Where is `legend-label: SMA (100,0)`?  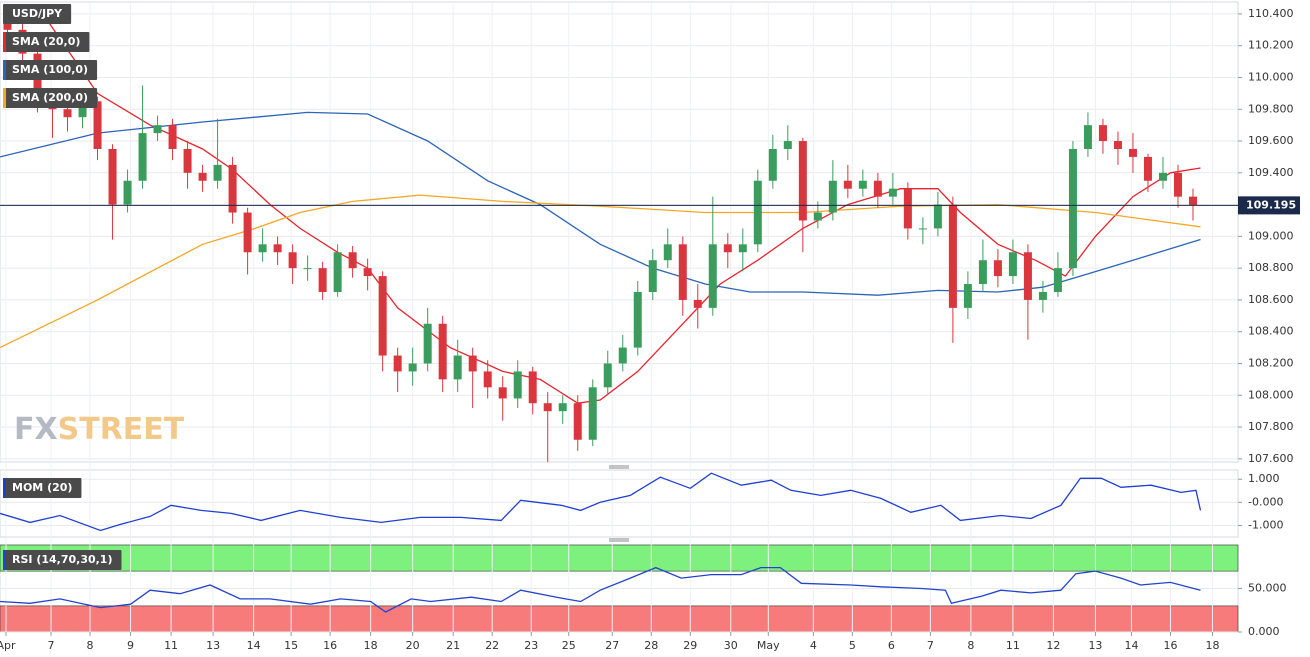 legend-label: SMA (100,0) is located at coordinates (50, 69).